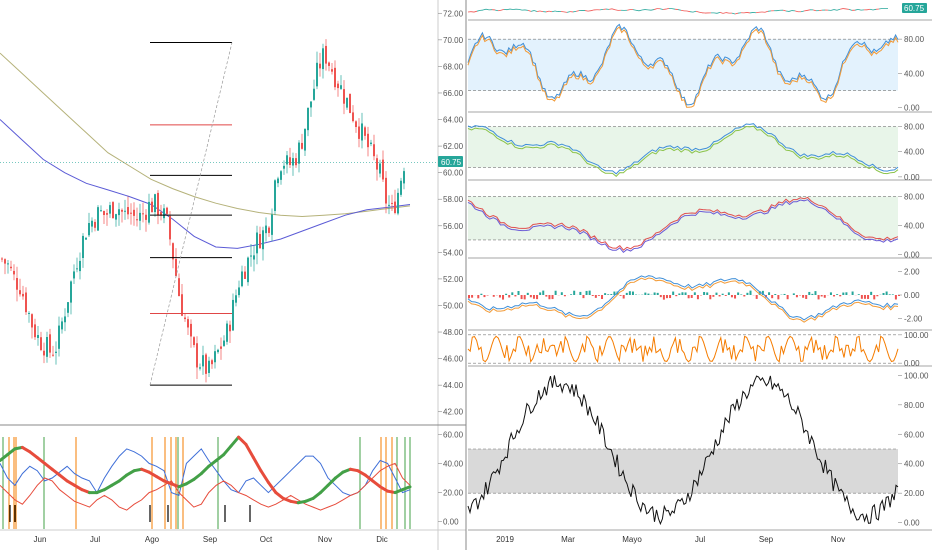  What do you see at coordinates (453, 332) in the screenshot?
I see `y-tick-label: 48.00` at bounding box center [453, 332].